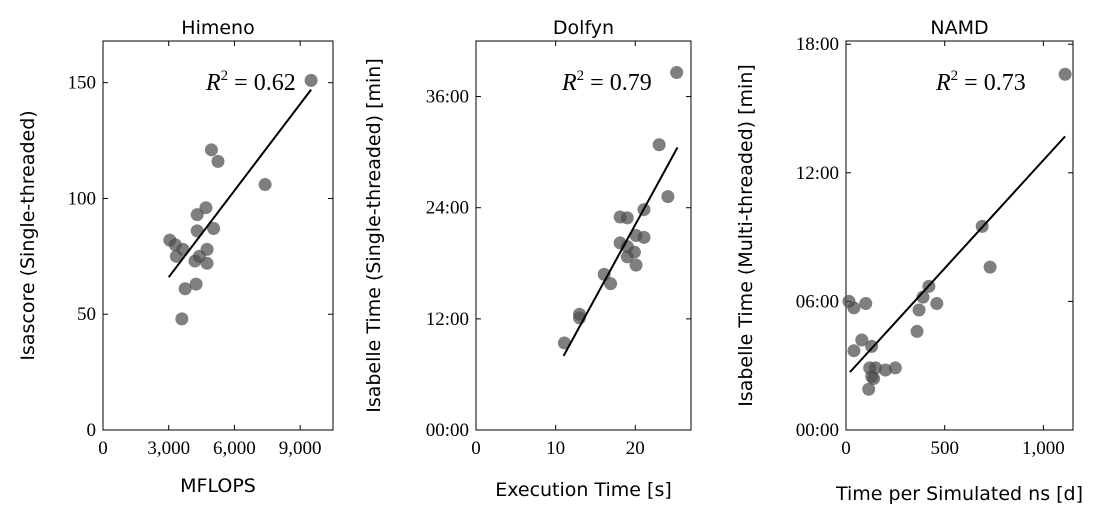 The height and width of the screenshot is (508, 1101). I want to click on himeno-r2-annotation: R2 = 0.62, so click(250, 82).